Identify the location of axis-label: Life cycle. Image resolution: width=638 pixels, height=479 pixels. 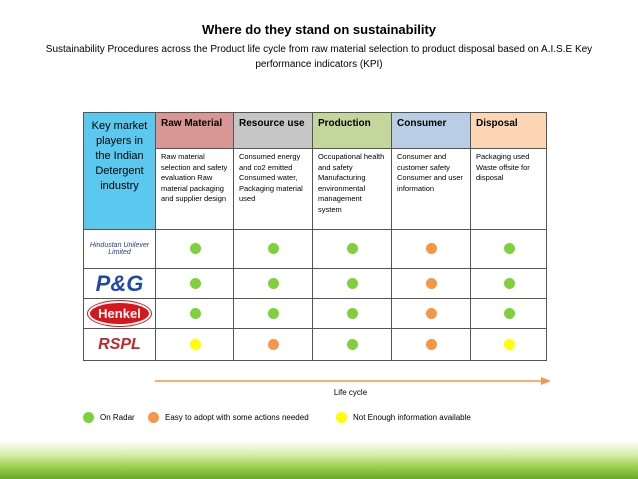
(350, 392).